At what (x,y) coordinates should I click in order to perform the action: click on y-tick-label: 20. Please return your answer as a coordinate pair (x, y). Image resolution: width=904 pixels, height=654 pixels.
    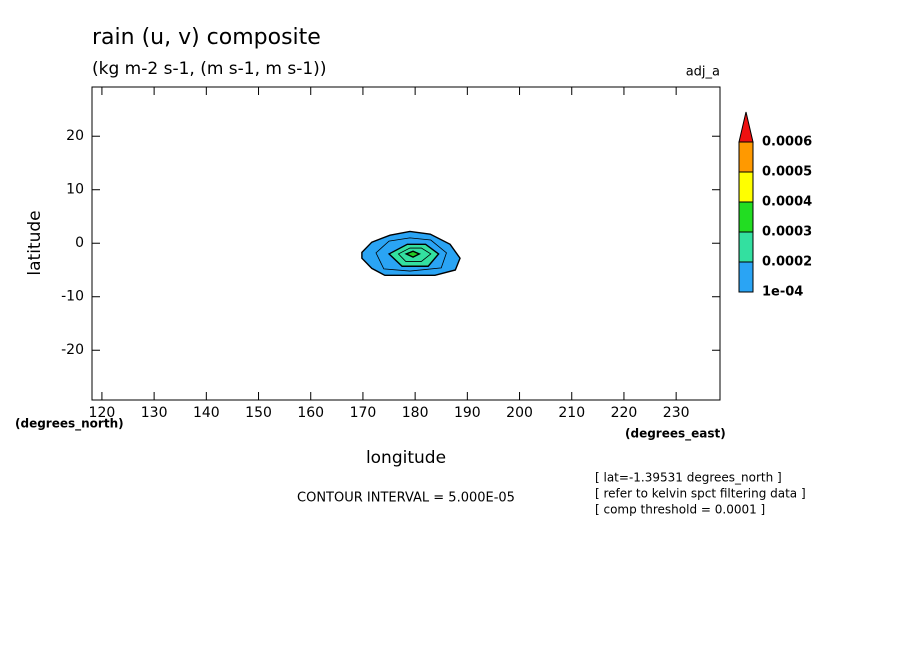
    Looking at the image, I should click on (75, 136).